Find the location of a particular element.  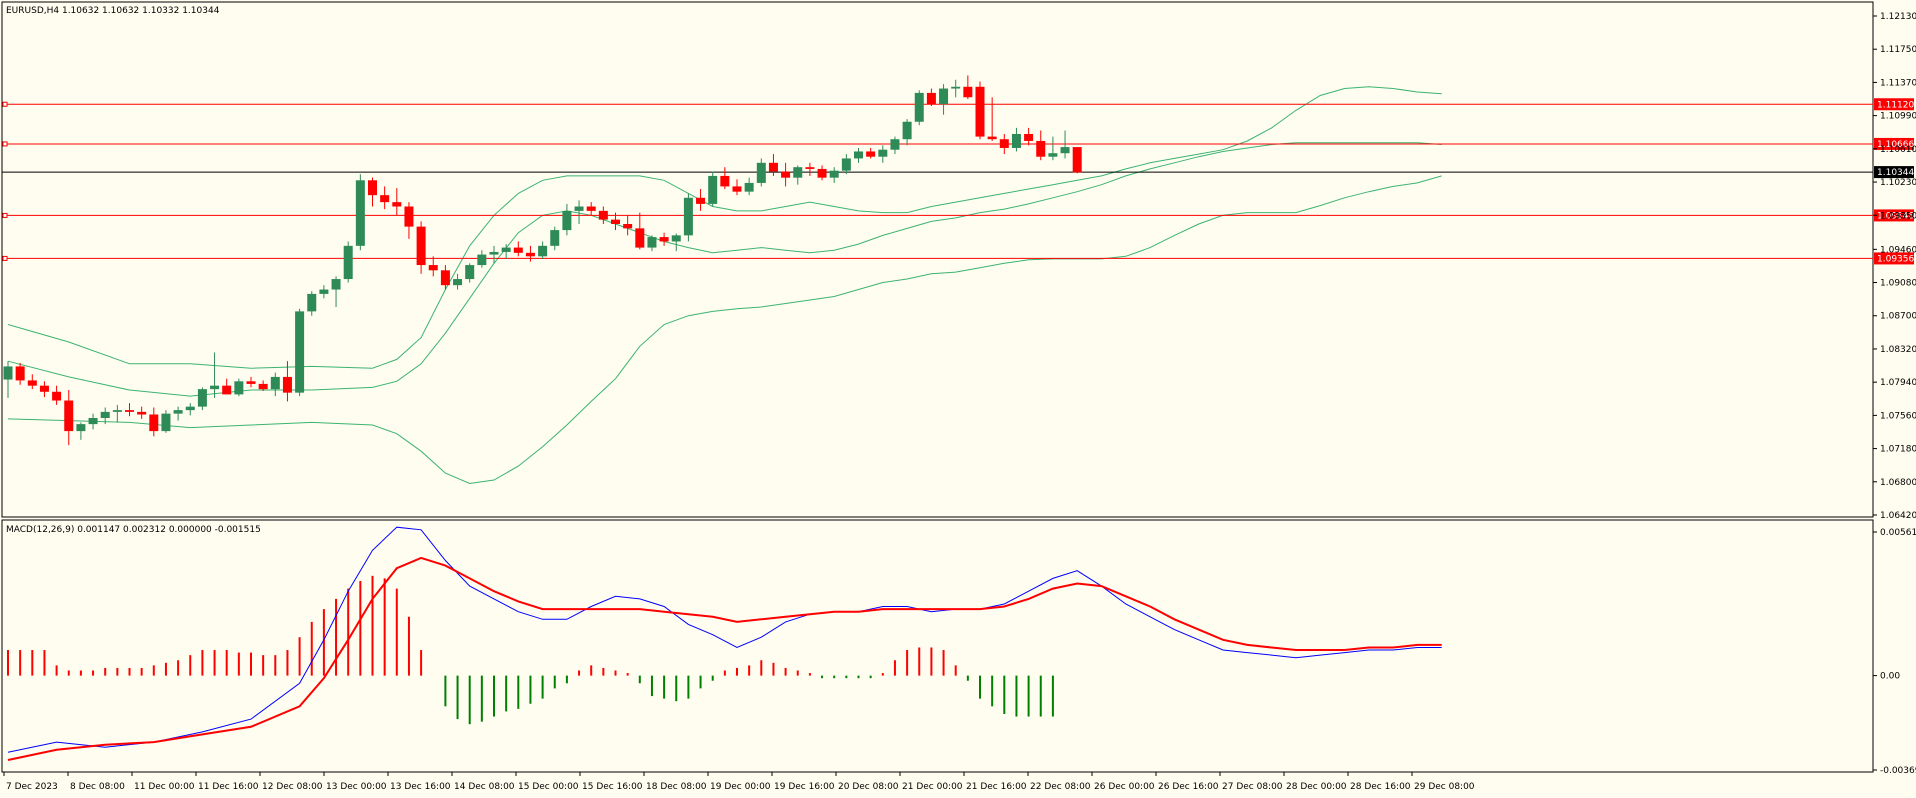

time-tick-label: 18 Dec 08:00 is located at coordinates (676, 787).